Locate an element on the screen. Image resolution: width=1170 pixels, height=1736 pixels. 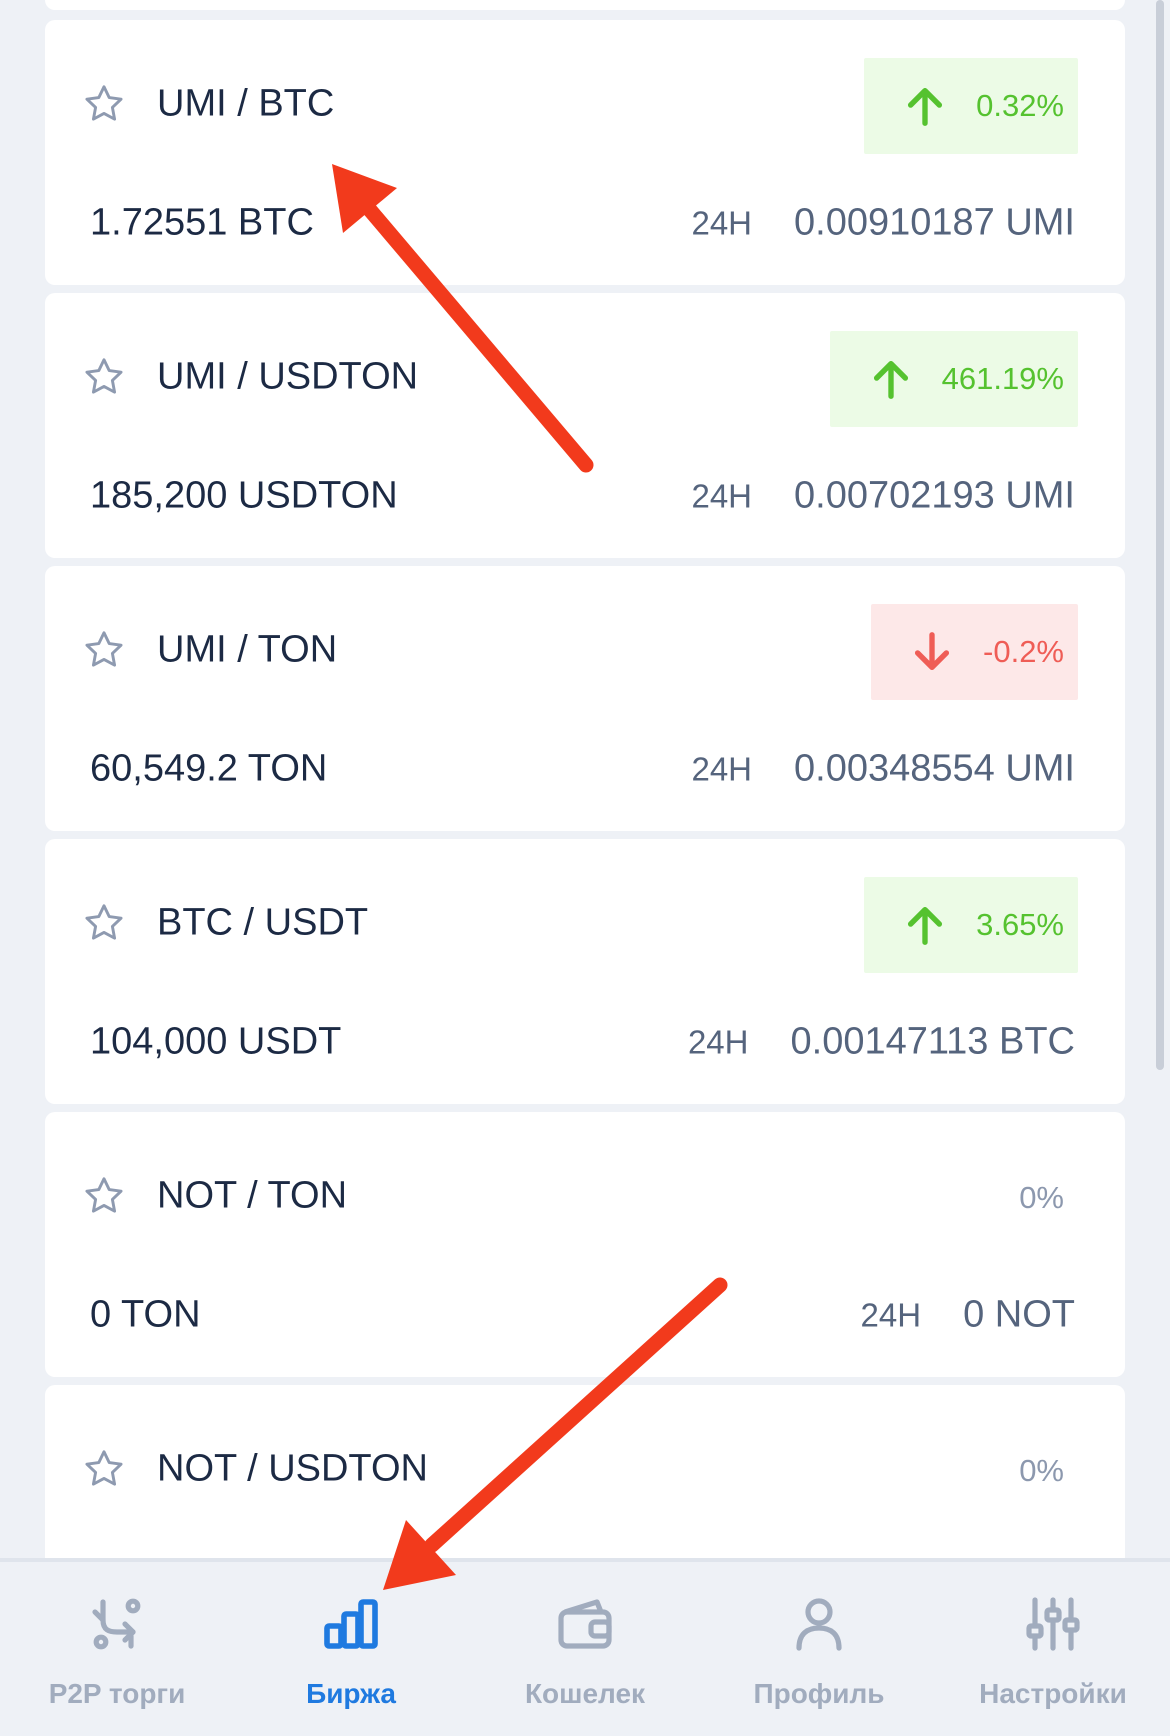
nav-item-p2p: P2P торги is located at coordinates (117, 1649).